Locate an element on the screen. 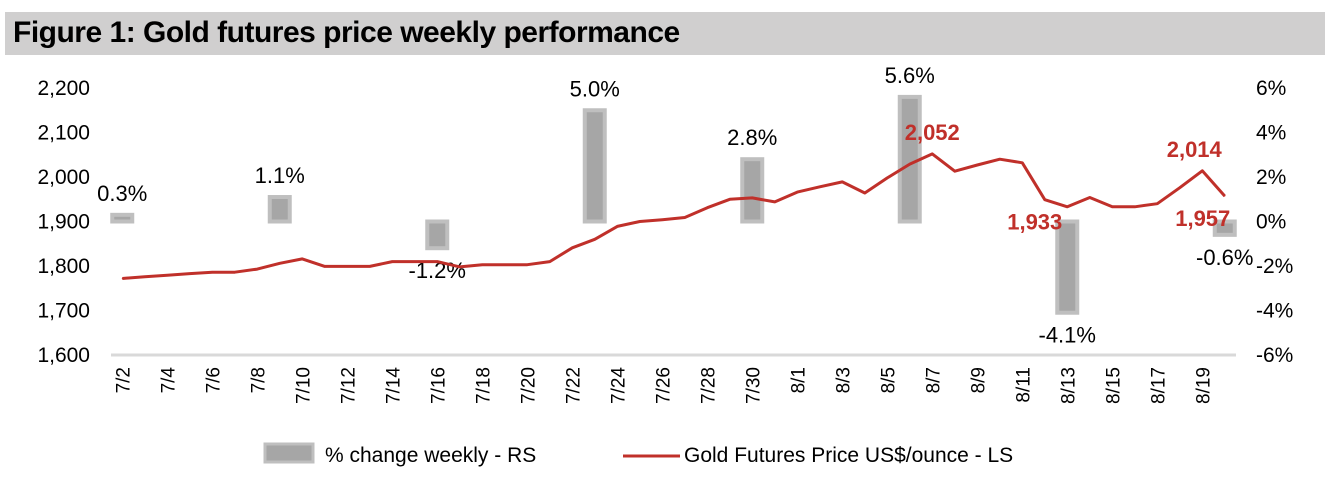  weekly-change-label: -0.6% is located at coordinates (1224, 257).